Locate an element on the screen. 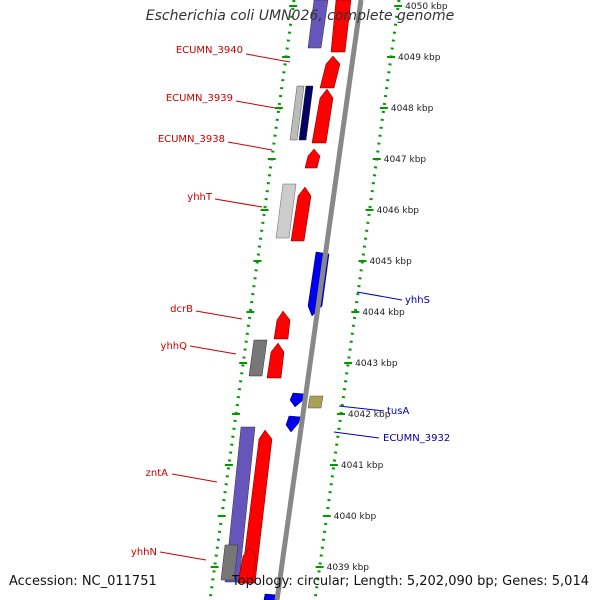  gene-label-ecumn-3938: ECUMN_3938 is located at coordinates (191, 139).